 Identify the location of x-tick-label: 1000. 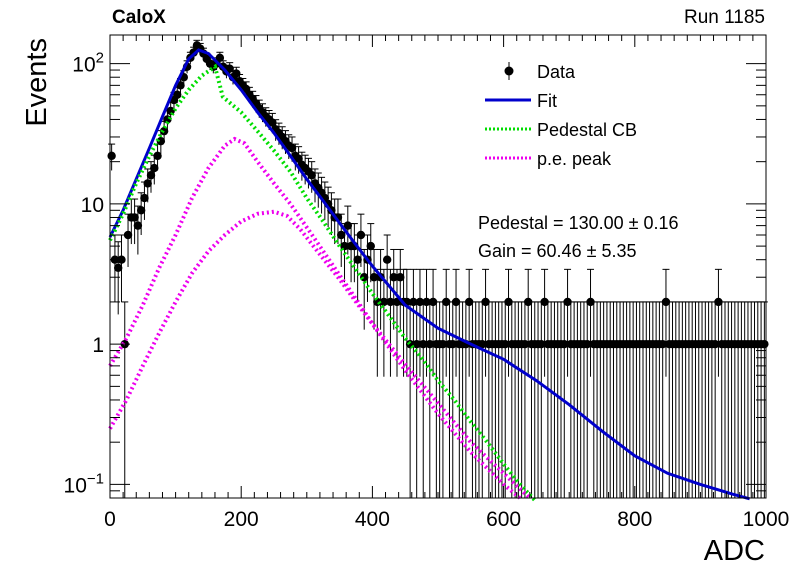
(766, 519).